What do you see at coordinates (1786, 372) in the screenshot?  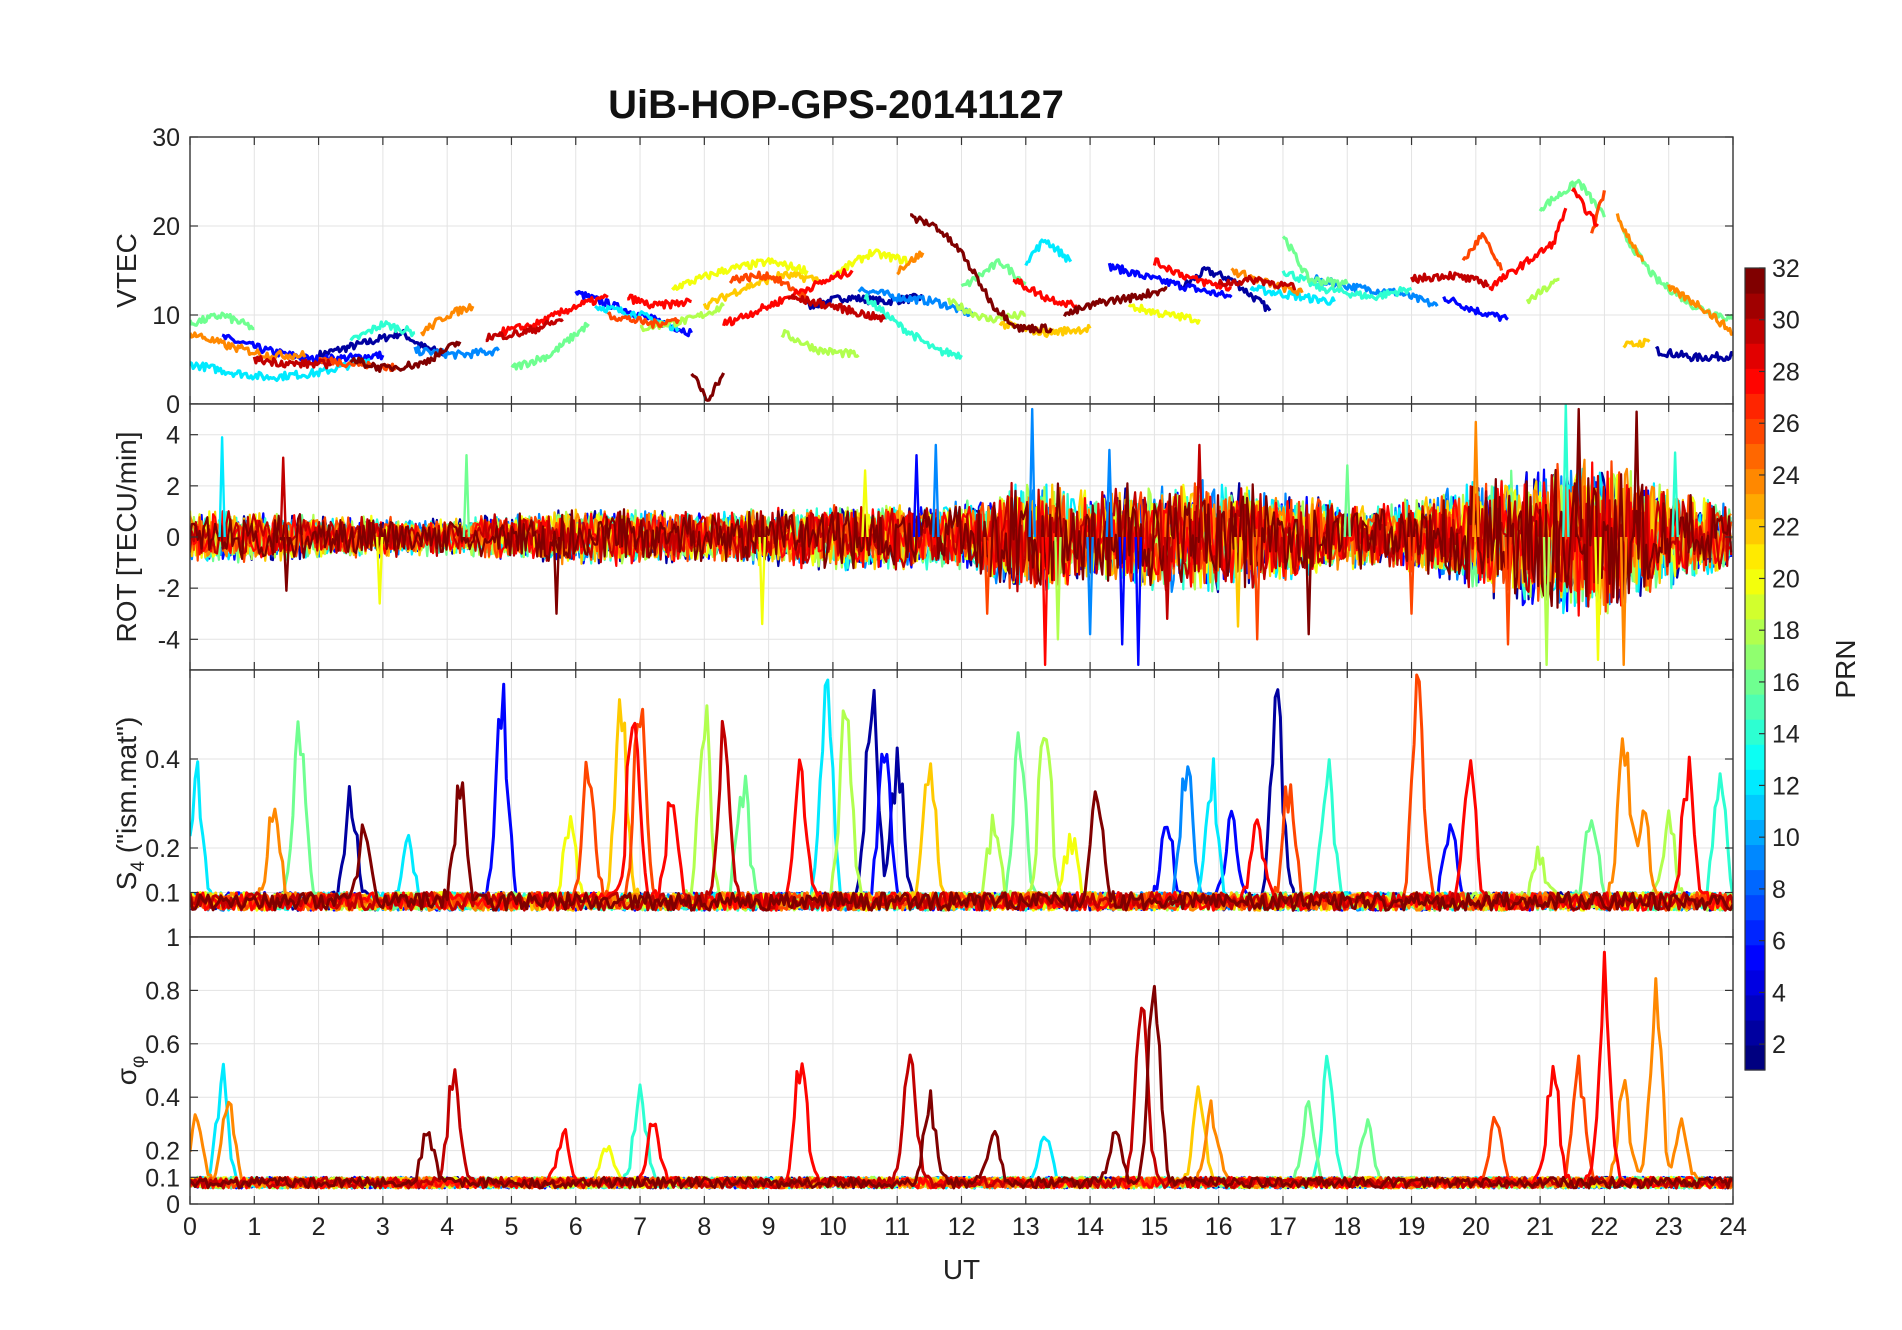 I see `colorbar-tick-label: 28` at bounding box center [1786, 372].